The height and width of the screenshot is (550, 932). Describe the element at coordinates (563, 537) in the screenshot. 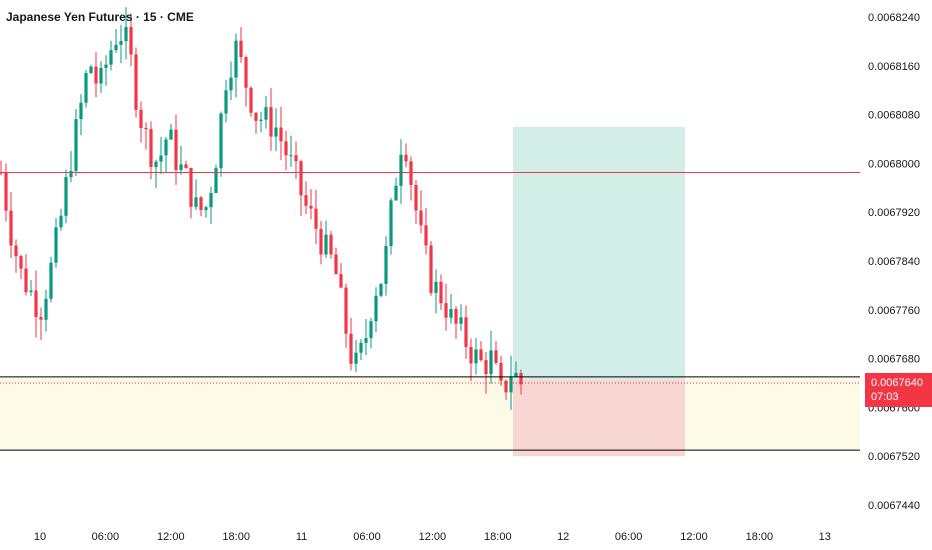

I see `time-tick-label: 12` at that location.